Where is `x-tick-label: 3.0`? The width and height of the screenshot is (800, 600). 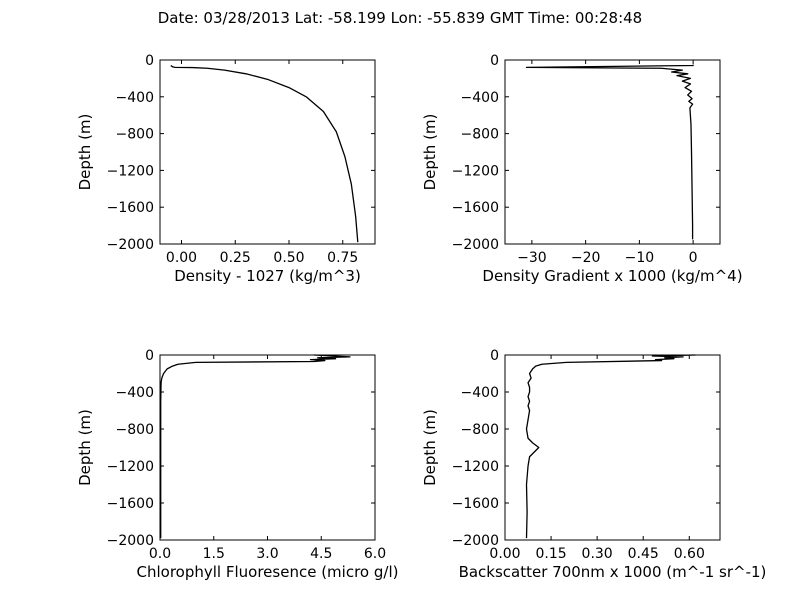
x-tick-label: 3.0 is located at coordinates (267, 554).